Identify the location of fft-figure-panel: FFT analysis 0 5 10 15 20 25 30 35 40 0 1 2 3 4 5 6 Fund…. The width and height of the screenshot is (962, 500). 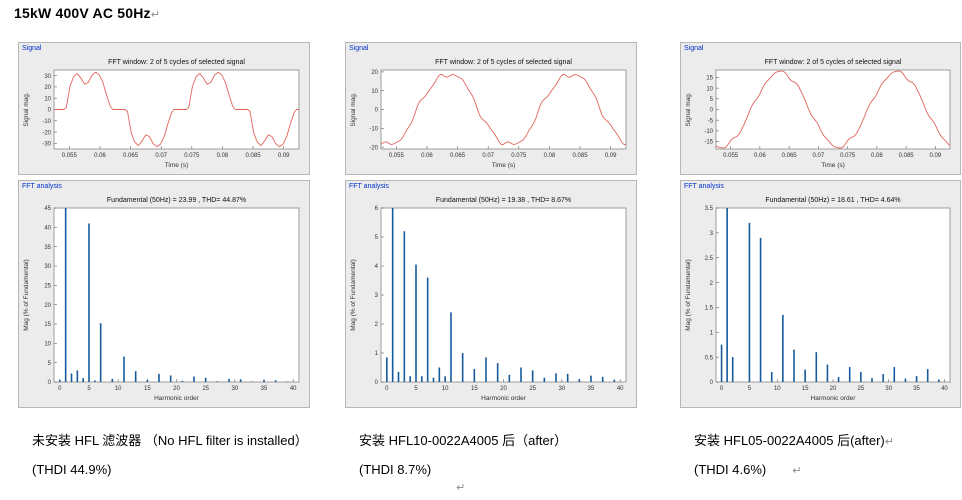
(491, 294).